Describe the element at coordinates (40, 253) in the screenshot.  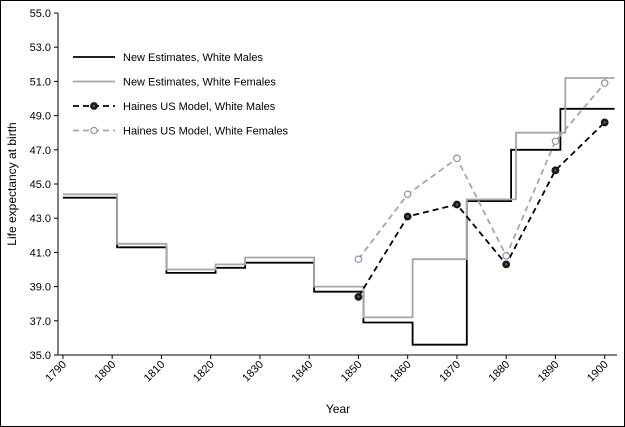
I see `y-tick-label: 41.0` at that location.